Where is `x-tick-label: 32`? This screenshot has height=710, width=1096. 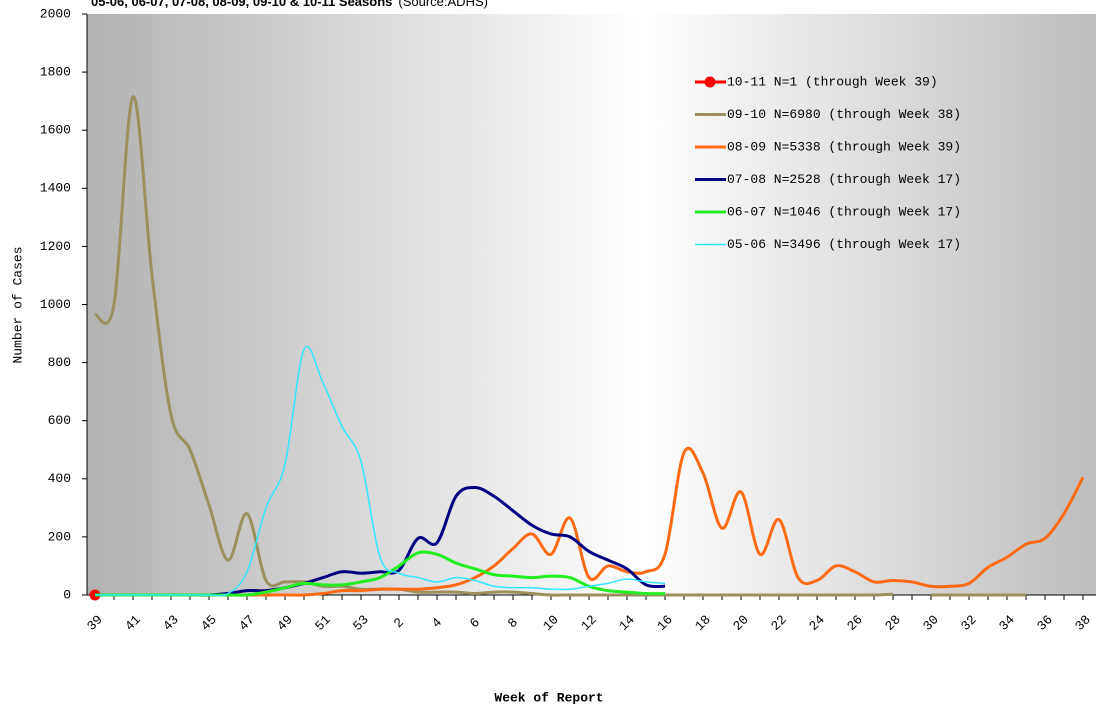 x-tick-label: 32 is located at coordinates (969, 623).